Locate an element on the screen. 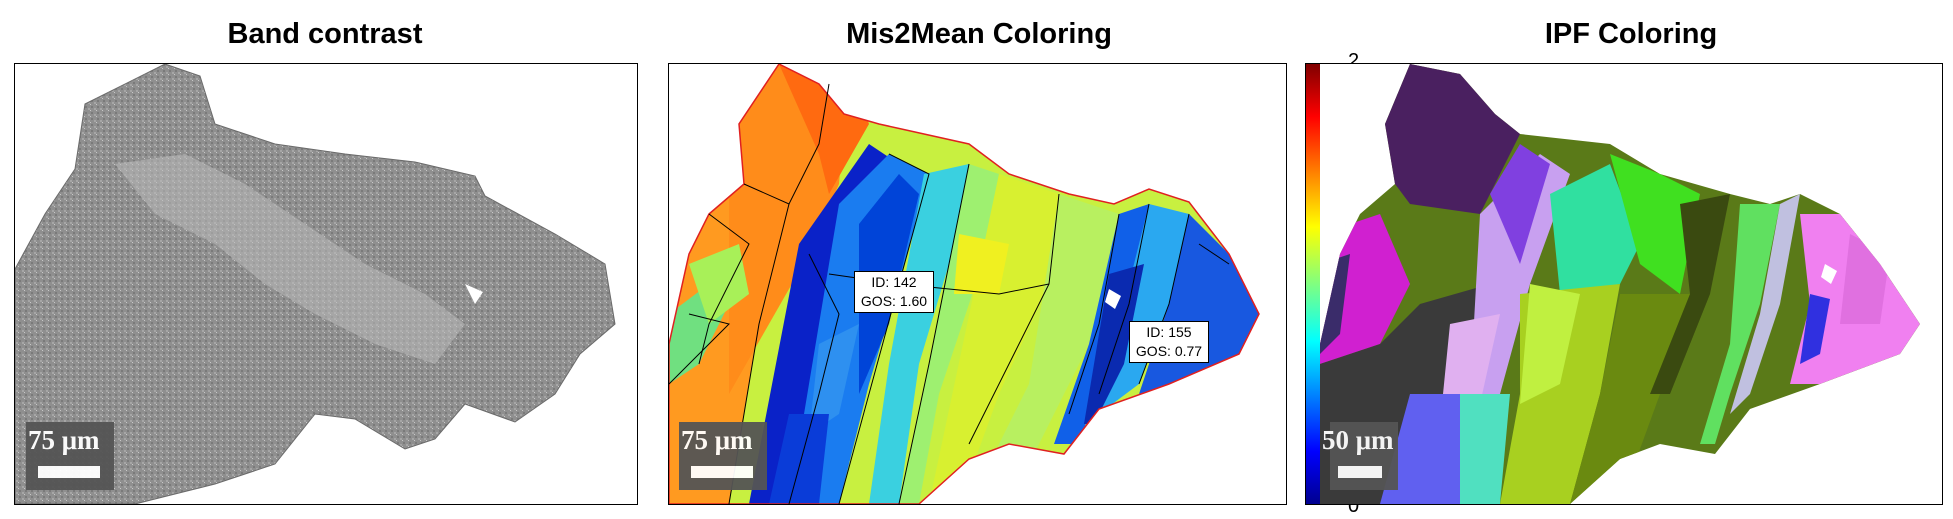 The image size is (1953, 519). scale-bar-label: 50 μm is located at coordinates (1358, 440).